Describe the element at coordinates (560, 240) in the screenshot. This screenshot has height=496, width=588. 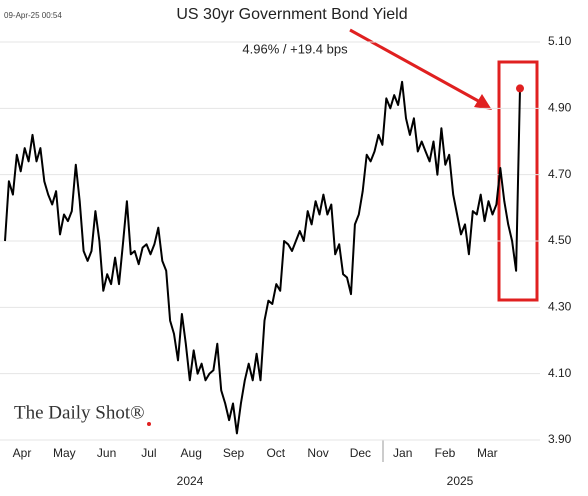
I see `y-tick-label: 4.50` at that location.